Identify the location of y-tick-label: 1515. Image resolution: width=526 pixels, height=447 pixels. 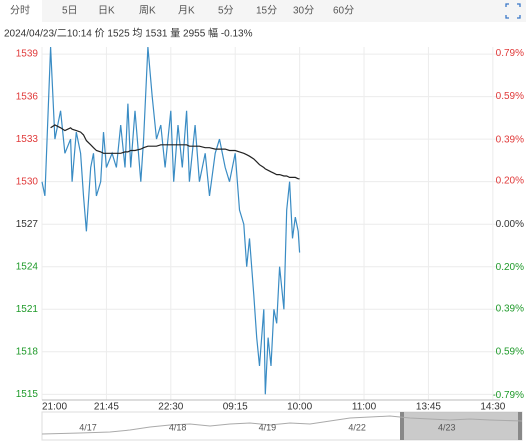
(27, 394).